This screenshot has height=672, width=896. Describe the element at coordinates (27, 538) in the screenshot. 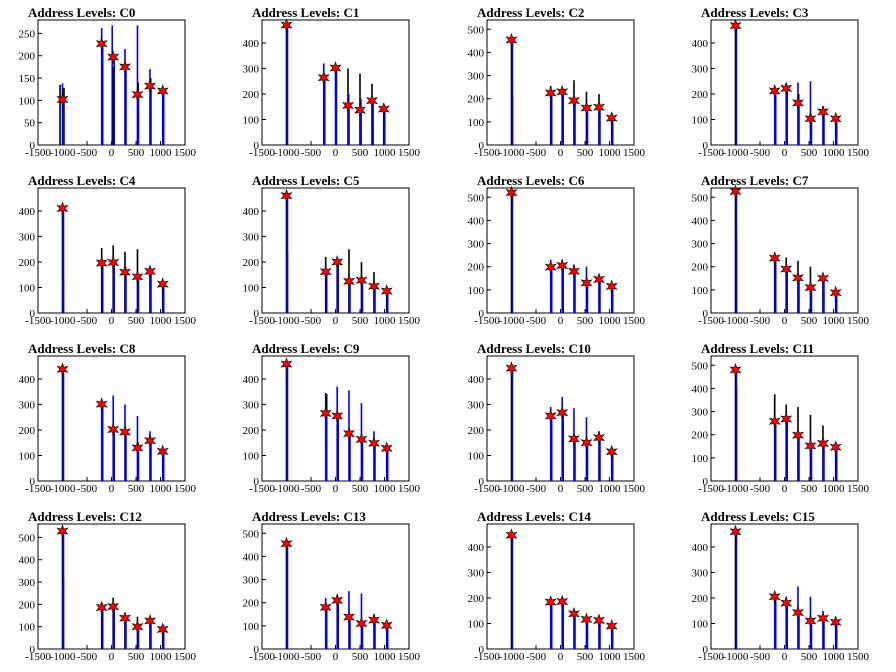

I see `y-tick-label: 500` at that location.